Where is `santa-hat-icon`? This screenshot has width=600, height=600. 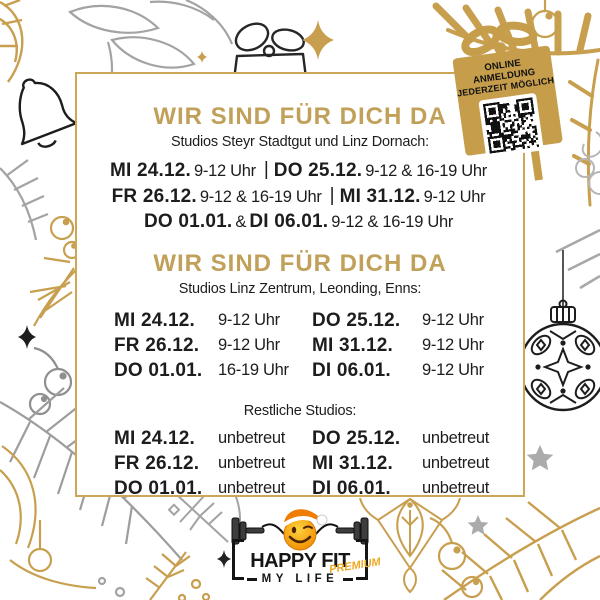 santa-hat-icon is located at coordinates (305, 517).